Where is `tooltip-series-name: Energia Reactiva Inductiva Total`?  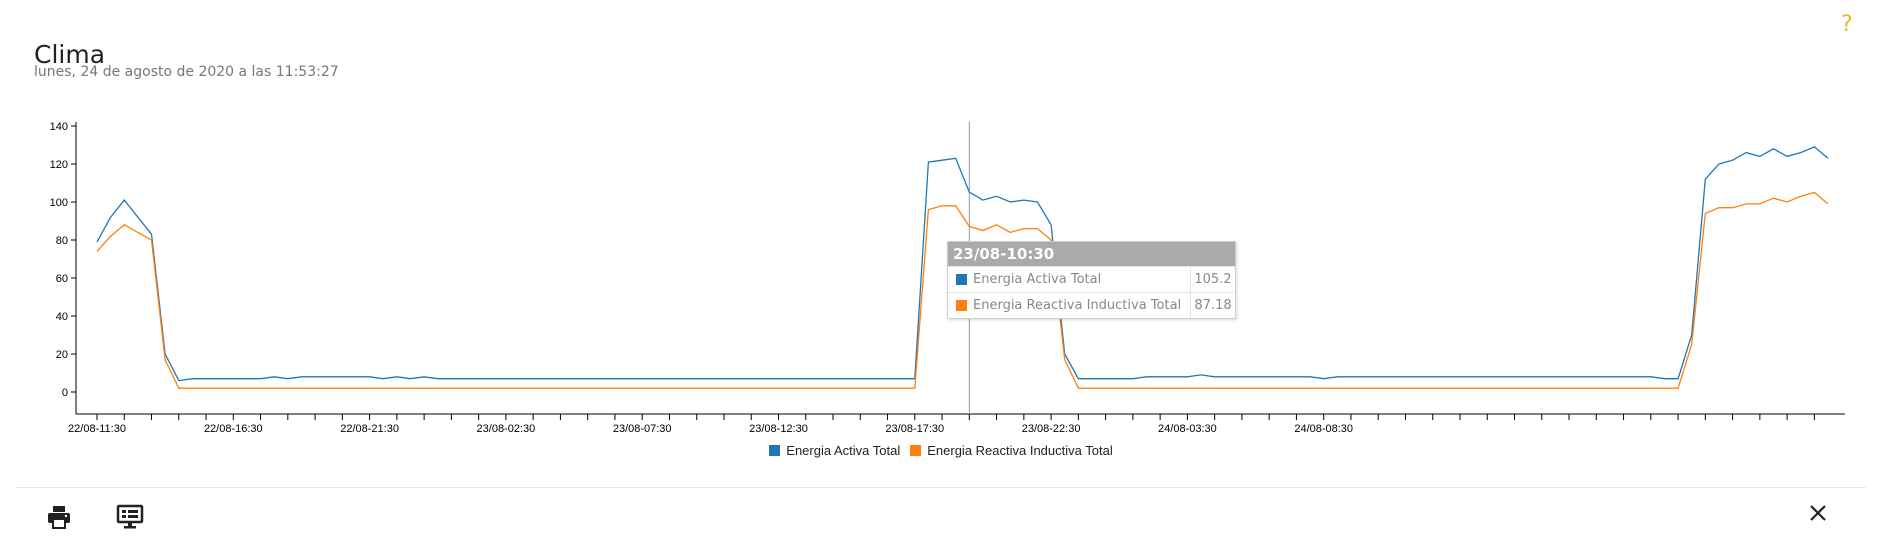 tooltip-series-name: Energia Reactiva Inductiva Total is located at coordinates (1069, 305).